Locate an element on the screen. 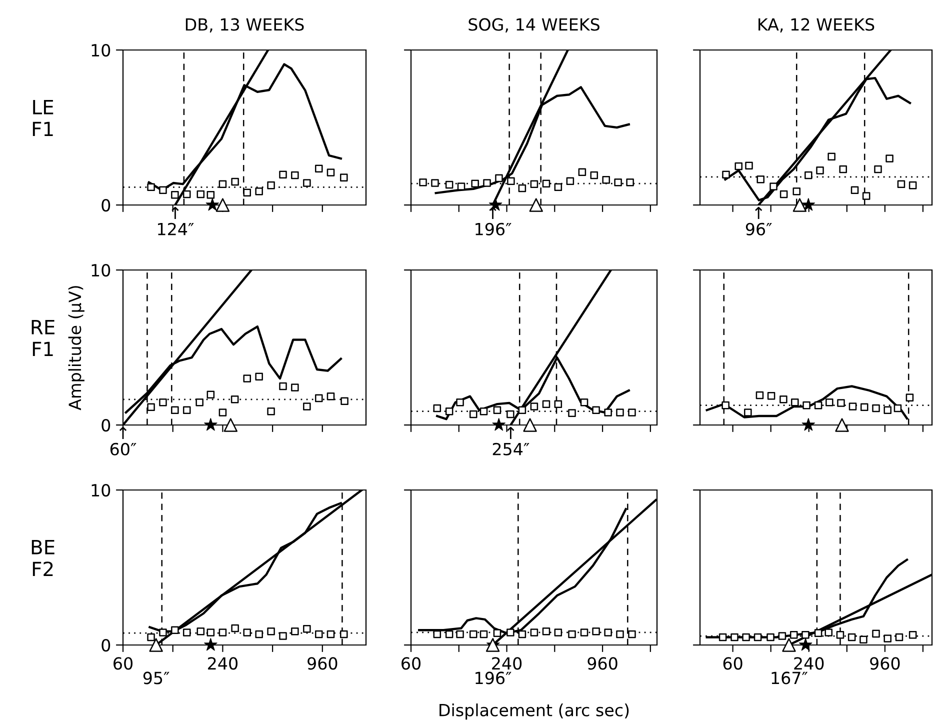 The height and width of the screenshot is (728, 939). annotation: 167″ is located at coordinates (790, 678).